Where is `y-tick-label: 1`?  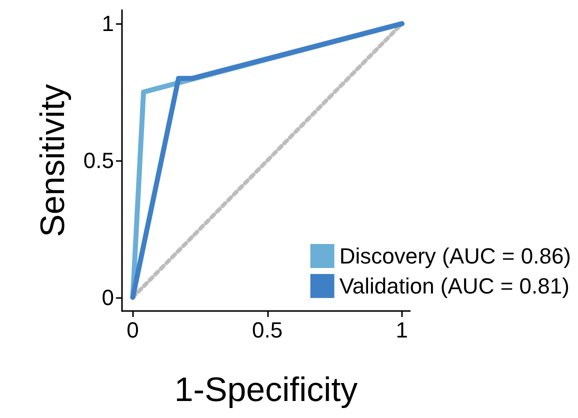 y-tick-label: 1 is located at coordinates (108, 23).